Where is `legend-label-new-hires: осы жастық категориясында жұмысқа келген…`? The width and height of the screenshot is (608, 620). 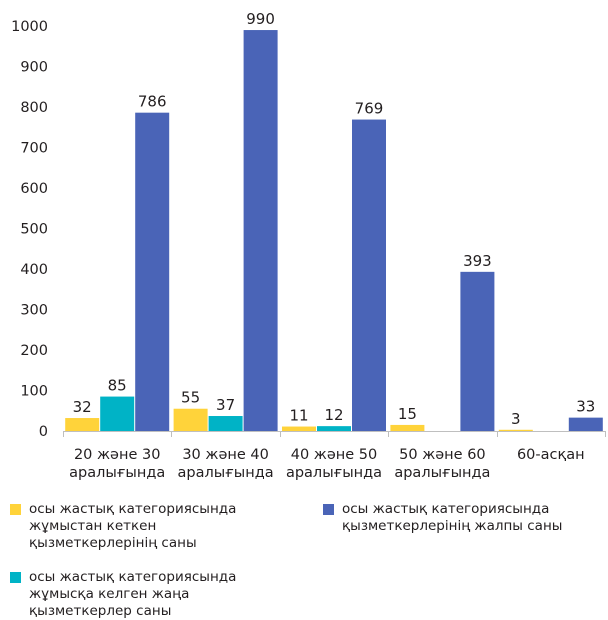 legend-label-new-hires: осы жастық категориясында жұмысқа келген… is located at coordinates (133, 594).